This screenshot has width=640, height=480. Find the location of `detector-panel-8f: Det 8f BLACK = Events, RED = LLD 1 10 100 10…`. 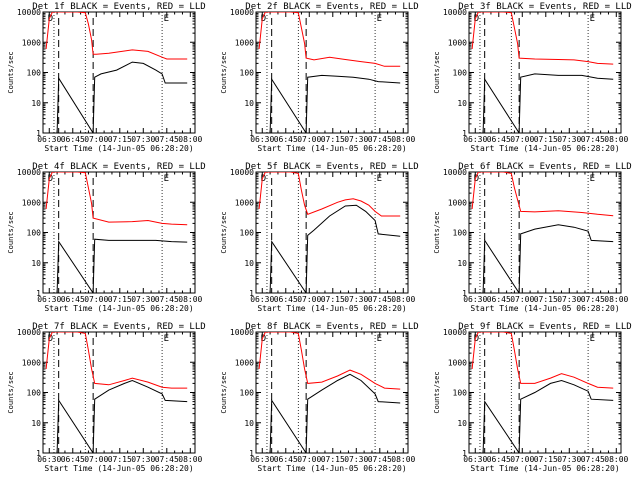

detector-panel-8f: Det 8f BLACK = Events, RED = LLD 1 10 100 10… is located at coordinates (319, 397).